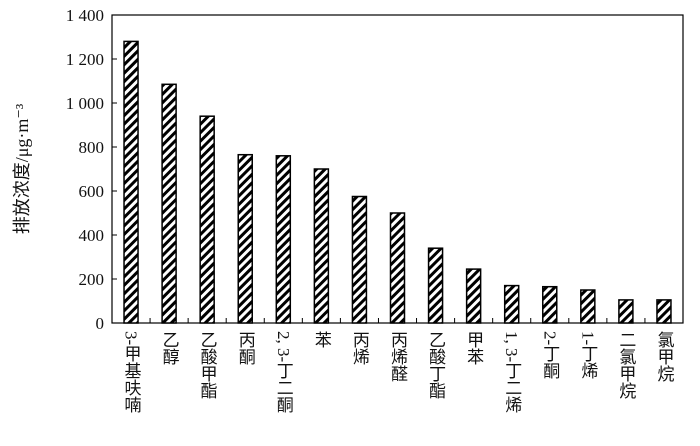 The height and width of the screenshot is (446, 700). Describe the element at coordinates (284, 372) in the screenshot. I see `x-tick-label: 2, 3-丁二酮` at that location.